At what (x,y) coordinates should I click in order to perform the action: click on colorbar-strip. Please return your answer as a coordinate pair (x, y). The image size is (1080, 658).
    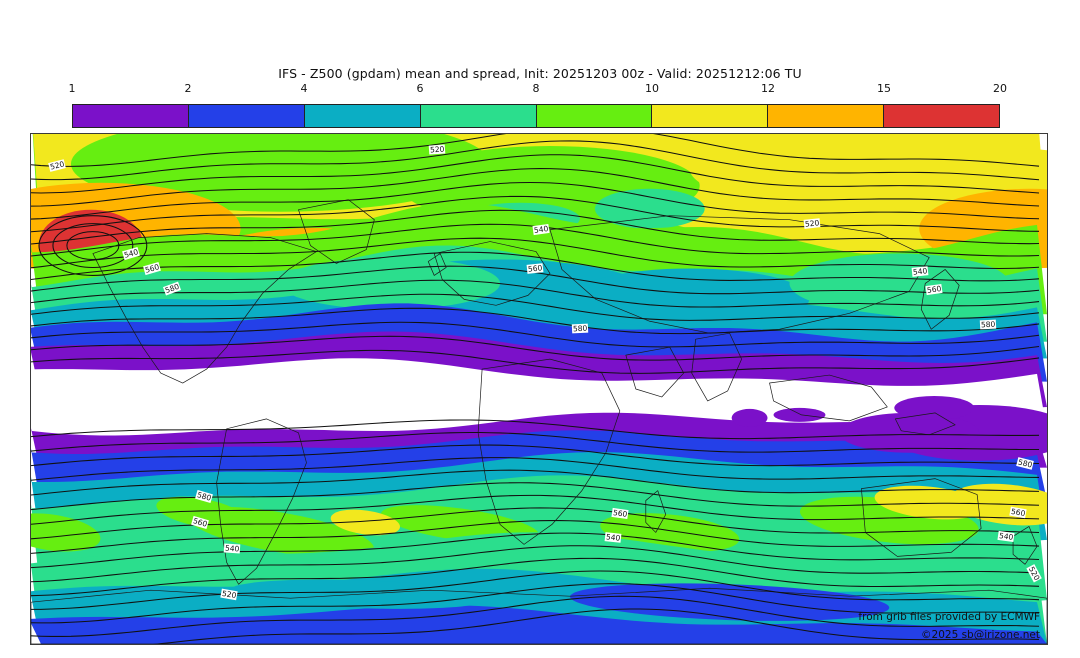
    Looking at the image, I should click on (536, 116).